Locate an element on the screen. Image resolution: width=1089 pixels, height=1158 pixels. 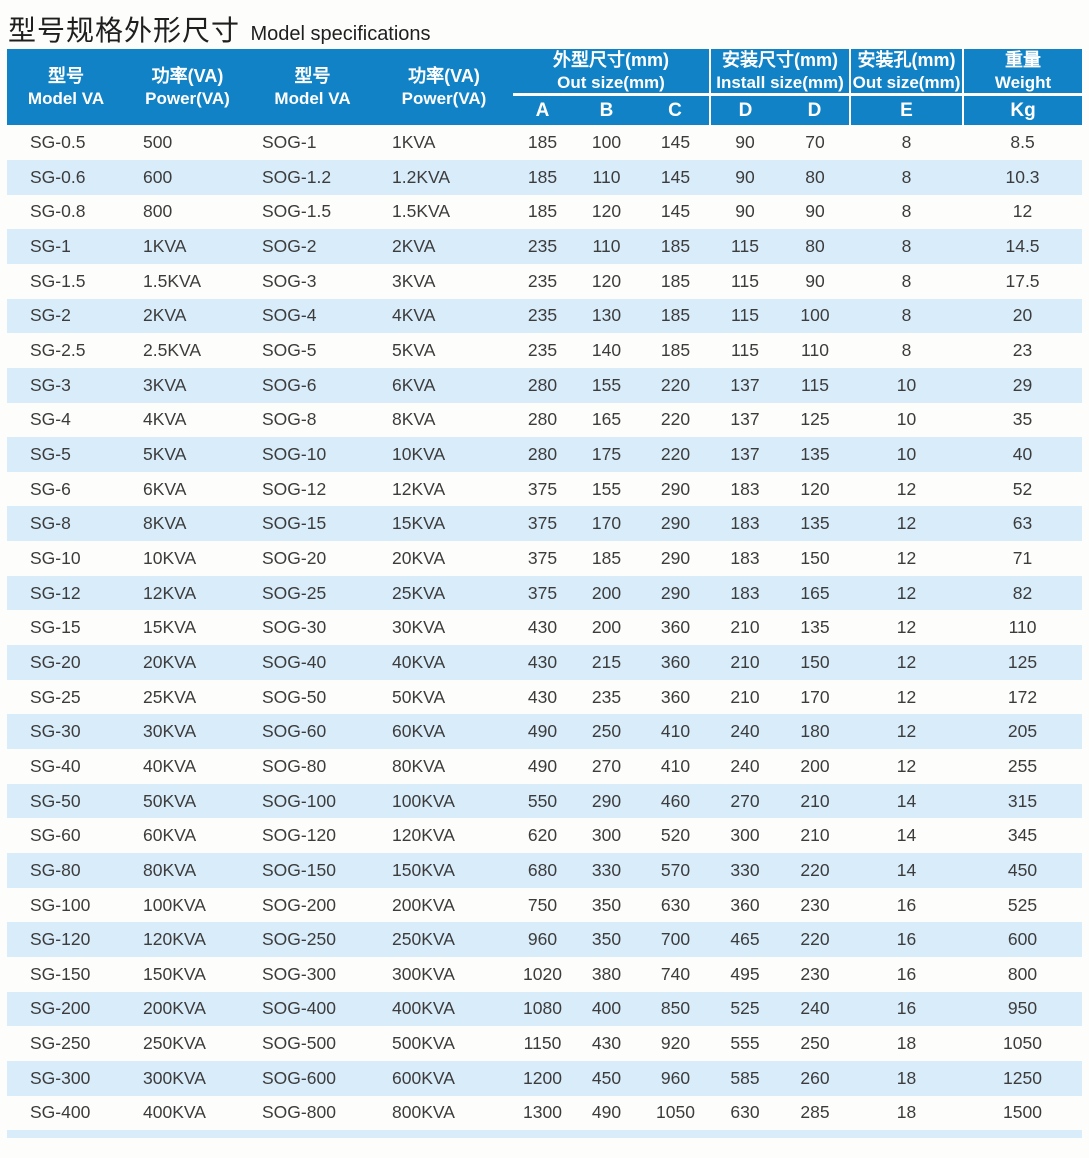
cell-dim-c: 145 is located at coordinates (675, 142).